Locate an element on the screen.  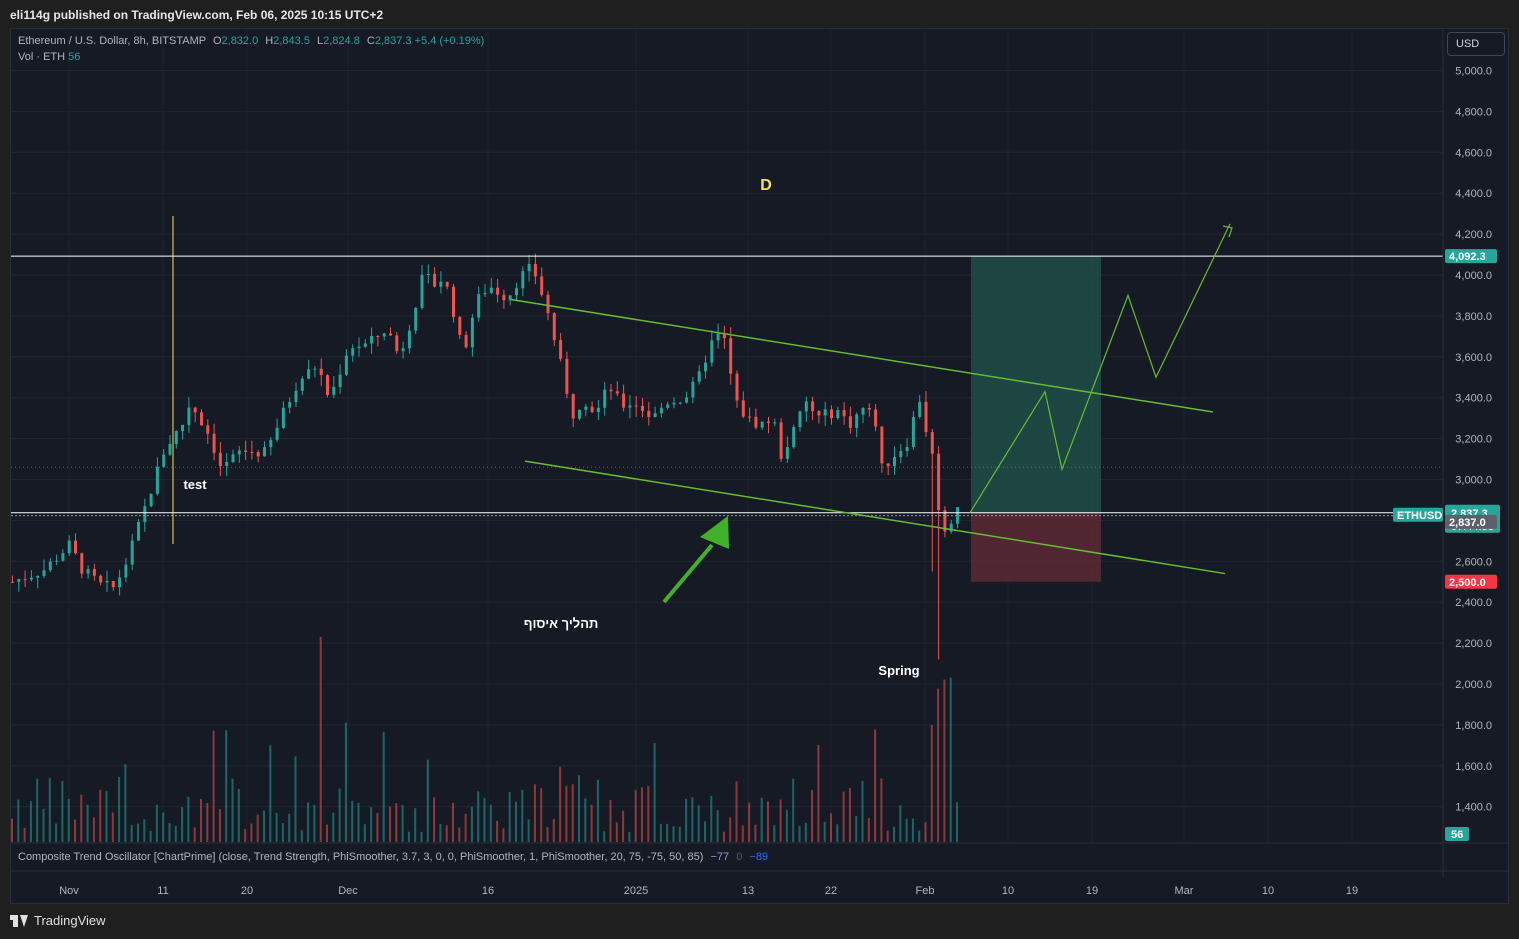
y-tick-label: 2,000.0 is located at coordinates (1473, 685).